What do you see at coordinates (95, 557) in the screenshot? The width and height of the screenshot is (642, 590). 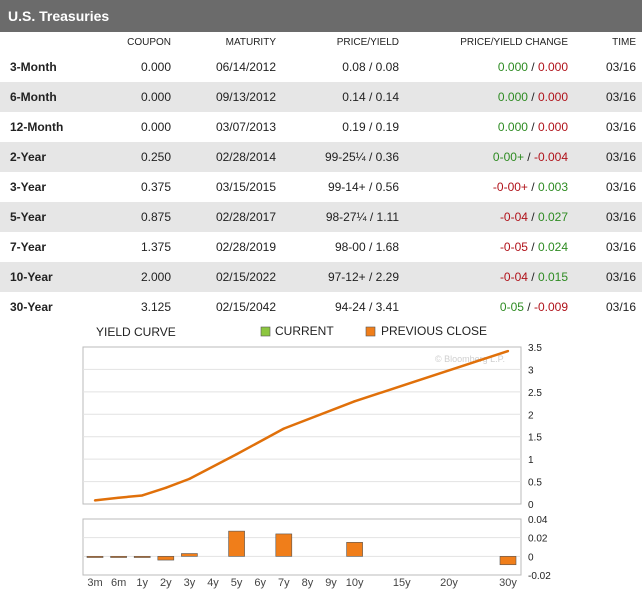 I see `change-bar-3m` at bounding box center [95, 557].